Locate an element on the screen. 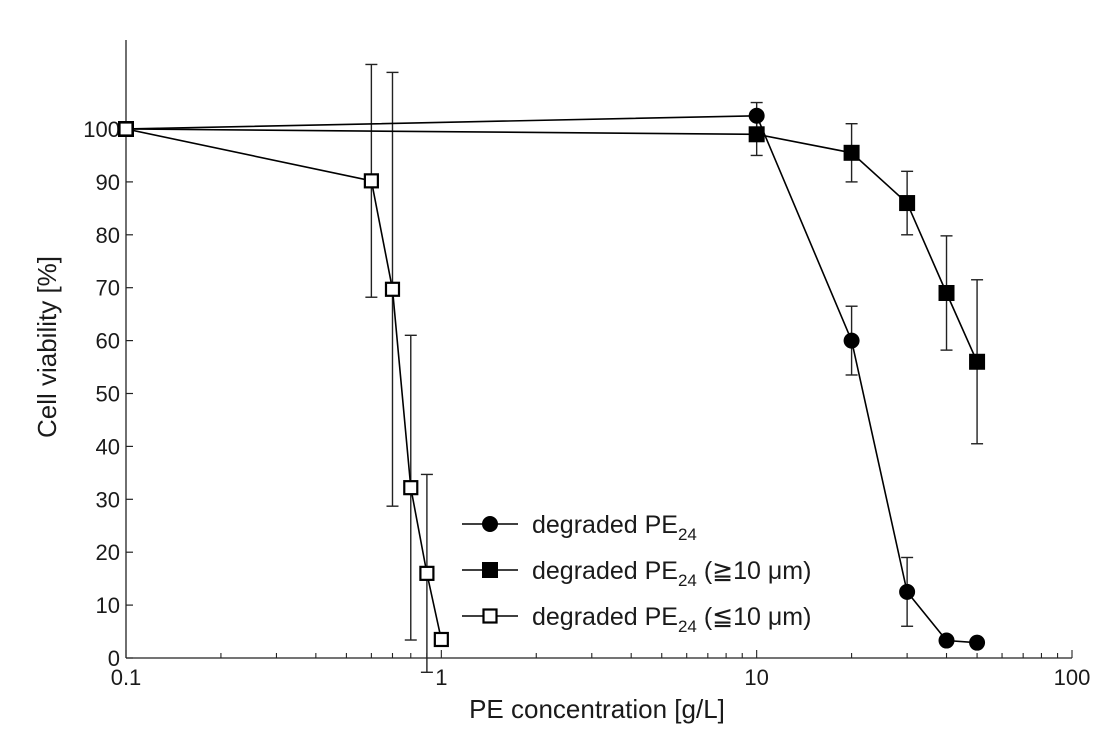 This screenshot has height=751, width=1117. x-tick-label: 10 is located at coordinates (756, 677).